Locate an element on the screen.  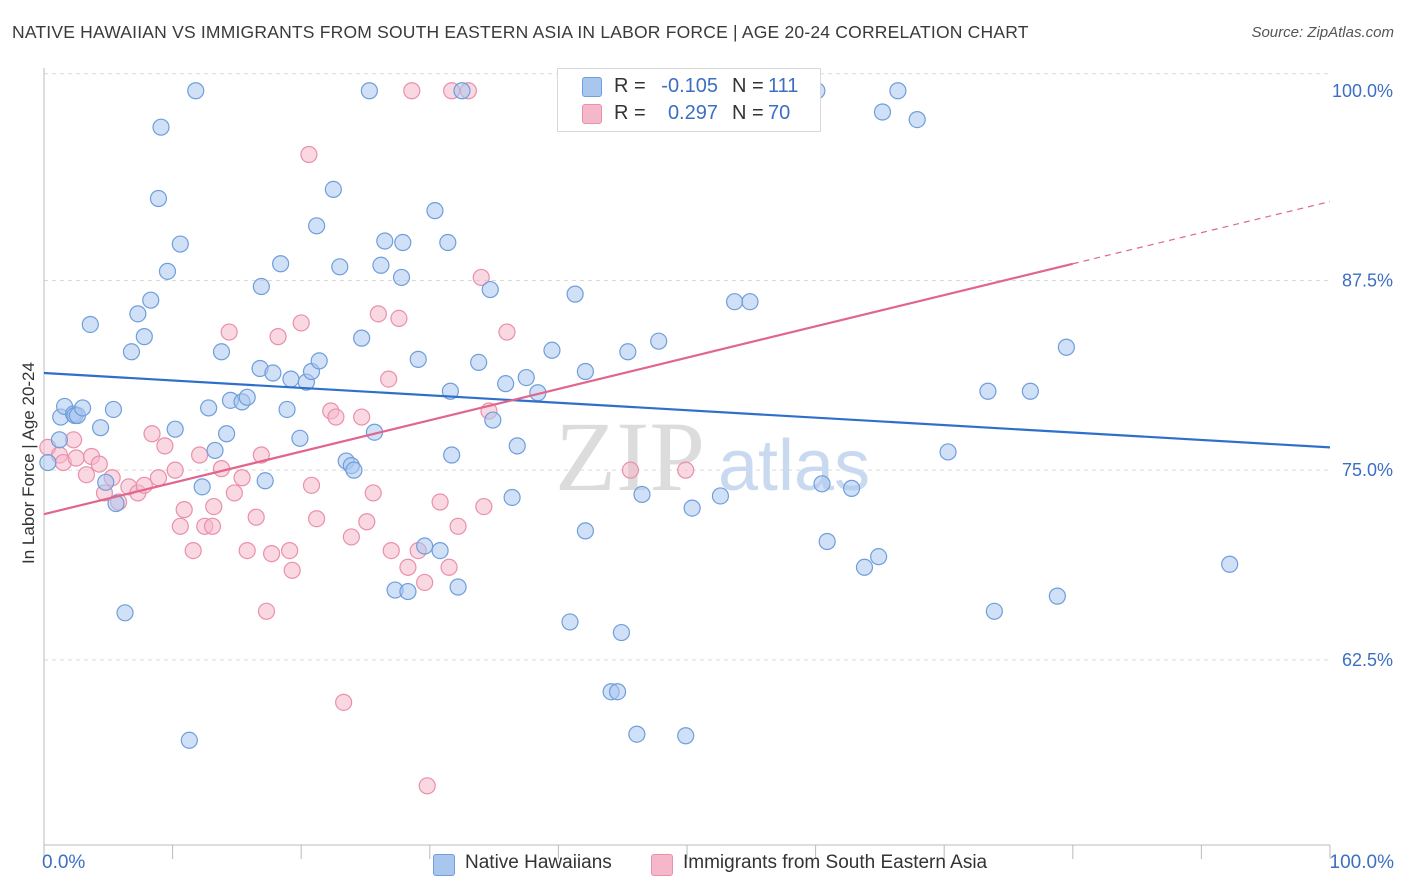
y-axis-label: In Labor Force | Age 20-24 is located at coordinates (28, 463).